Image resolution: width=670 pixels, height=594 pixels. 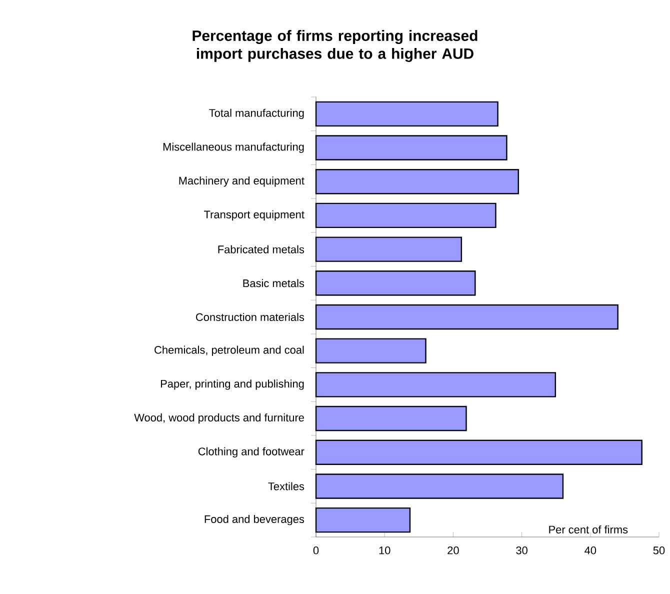 What do you see at coordinates (254, 520) in the screenshot?
I see `y-tick-label: Food and beverages` at bounding box center [254, 520].